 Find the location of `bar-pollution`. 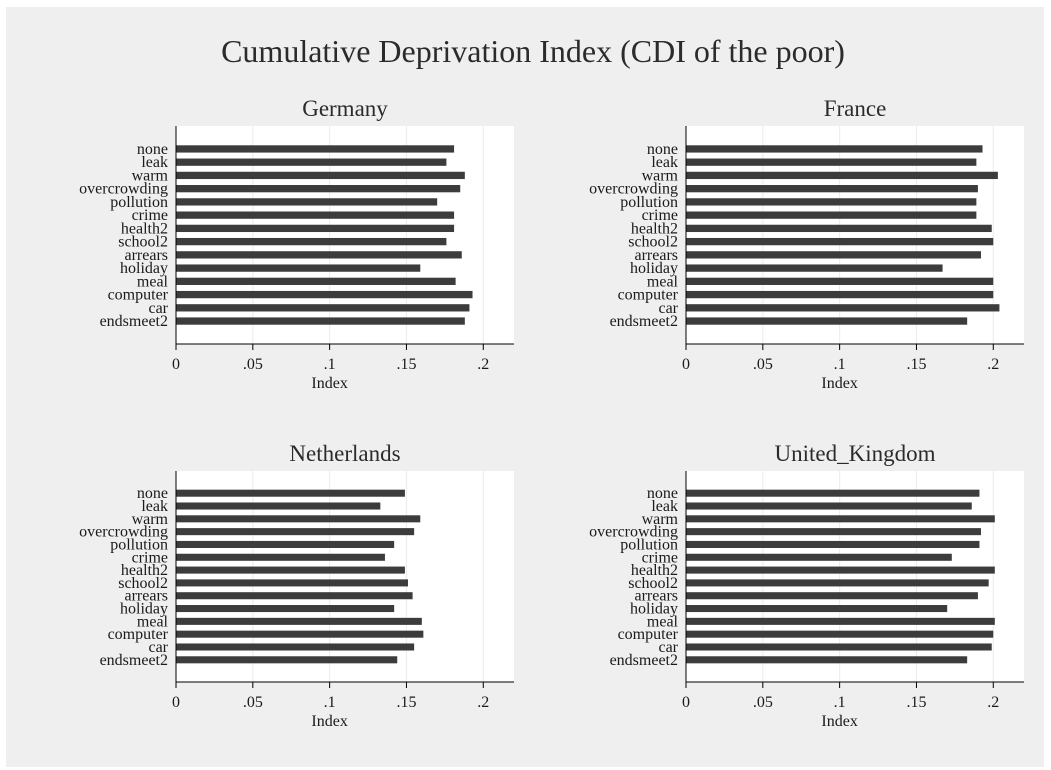

bar-pollution is located at coordinates (307, 202).